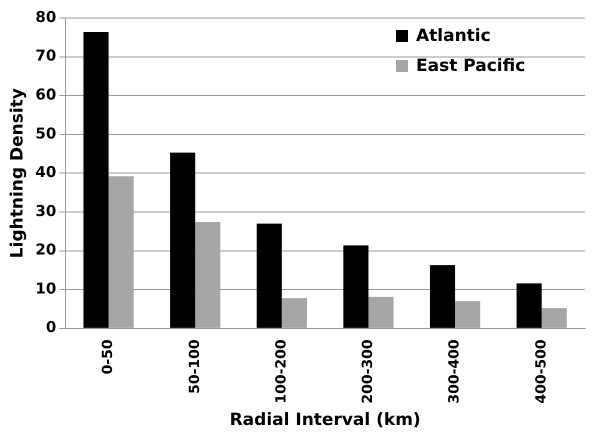  What do you see at coordinates (45, 133) in the screenshot?
I see `y-tick-label: 50` at bounding box center [45, 133].